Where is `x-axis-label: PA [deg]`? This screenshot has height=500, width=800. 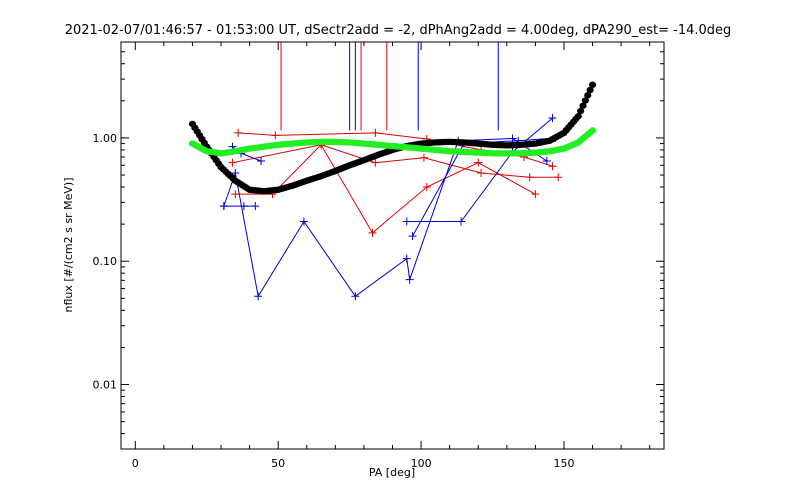 x-axis-label: PA [deg] is located at coordinates (392, 472).